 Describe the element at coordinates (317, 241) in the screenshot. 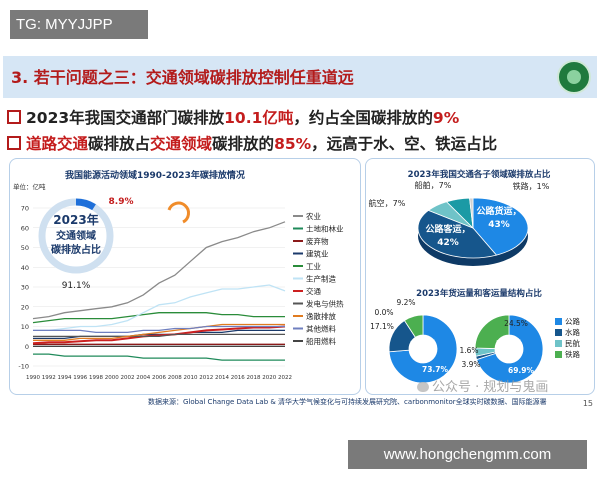

I see `legend-entry: 废弃物` at that location.